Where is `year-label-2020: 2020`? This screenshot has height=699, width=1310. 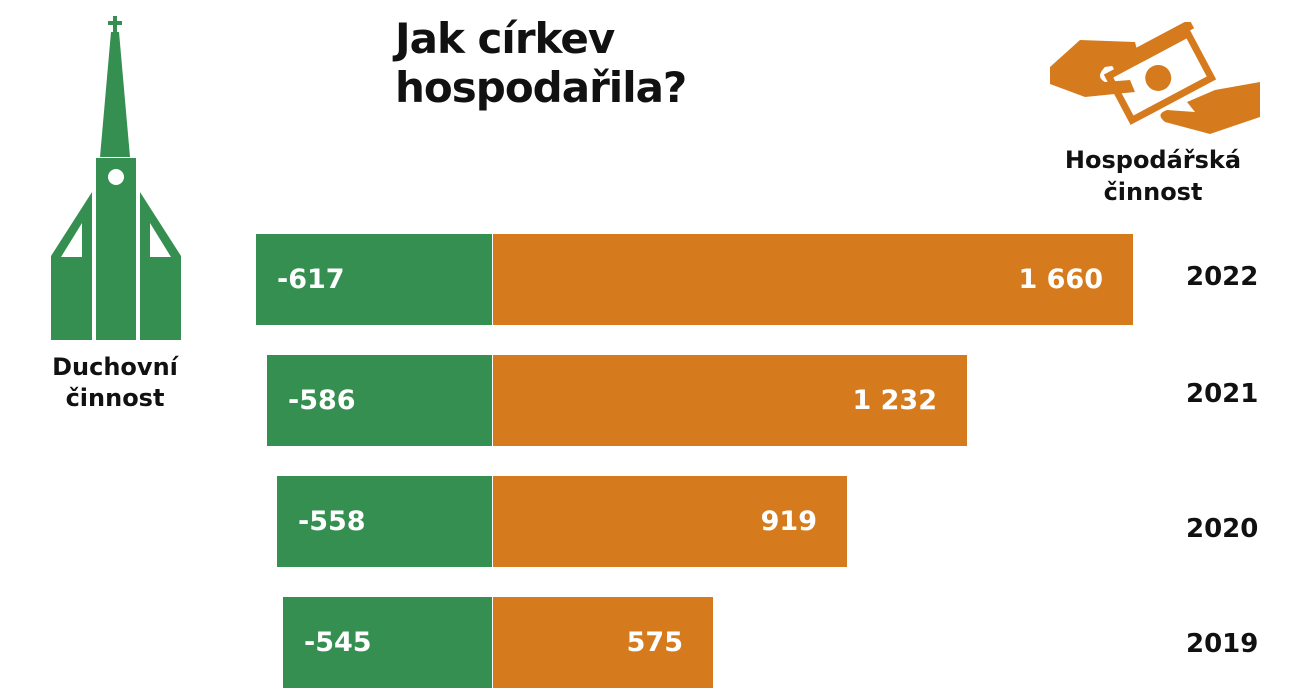
year-label-2020: 2020 is located at coordinates (1222, 529).